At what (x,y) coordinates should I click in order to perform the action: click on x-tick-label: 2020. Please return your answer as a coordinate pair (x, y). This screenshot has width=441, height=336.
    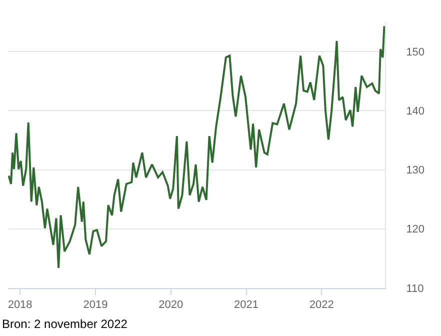
    Looking at the image, I should click on (171, 305).